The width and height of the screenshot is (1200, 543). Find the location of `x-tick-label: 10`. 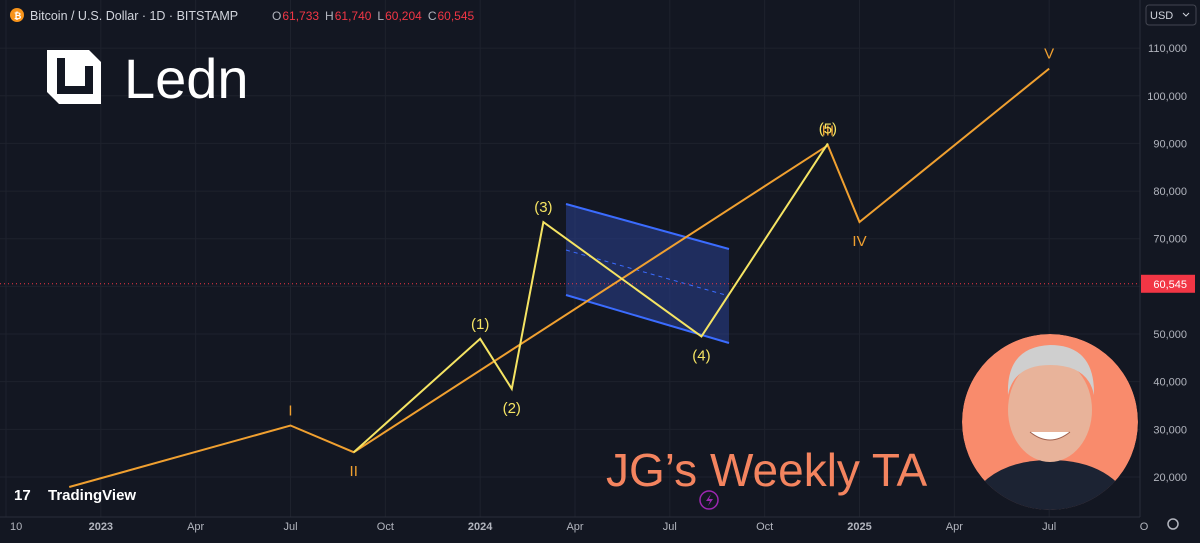

x-tick-label: 10 is located at coordinates (16, 527).